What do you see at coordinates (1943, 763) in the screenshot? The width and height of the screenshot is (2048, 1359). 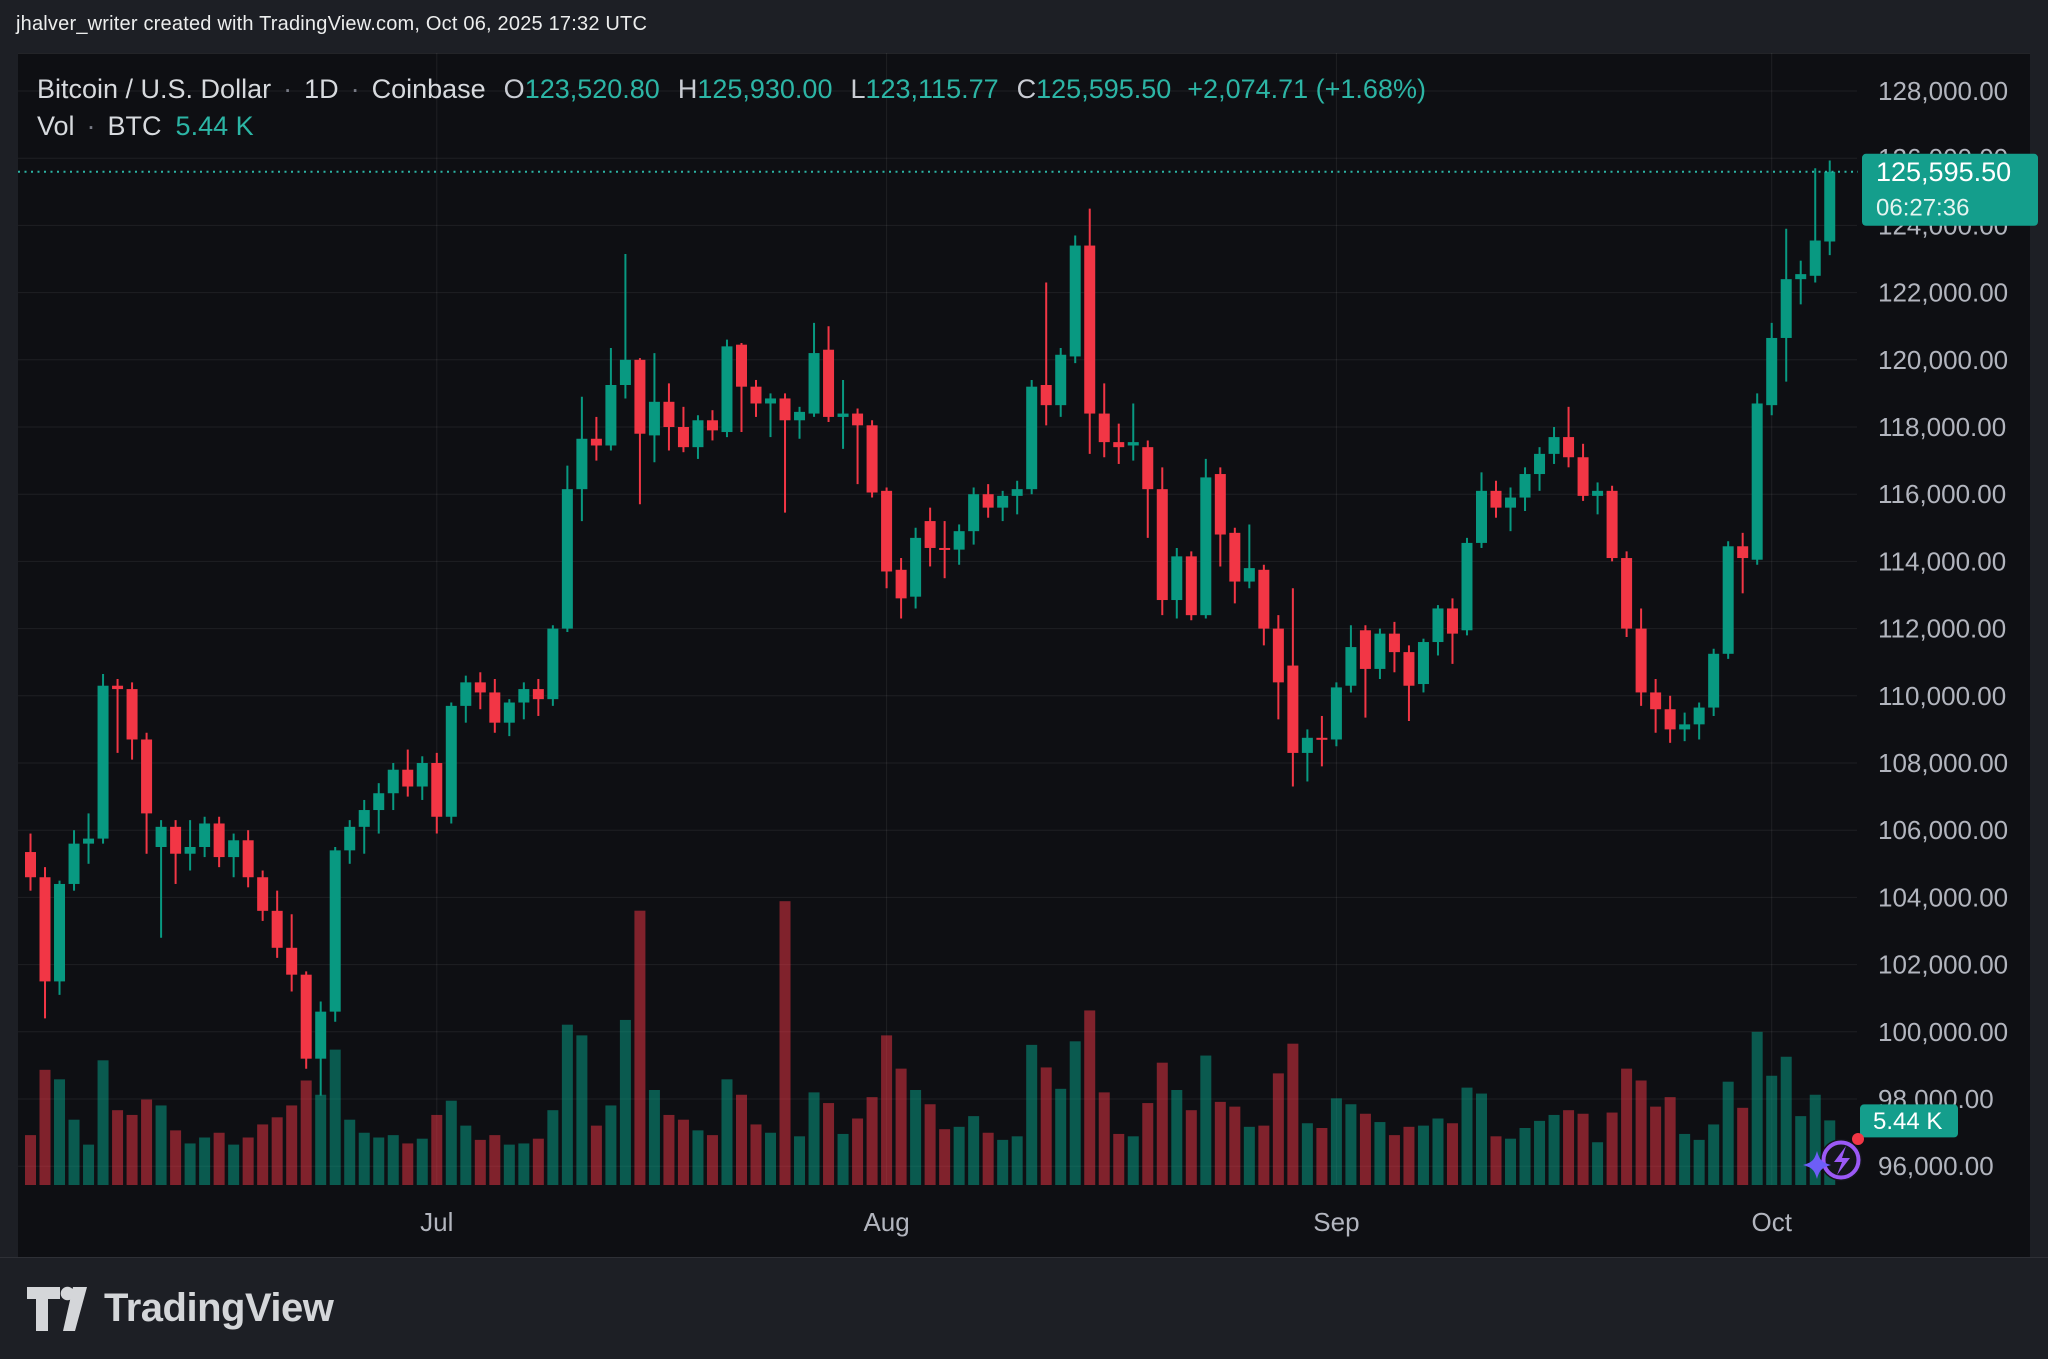 I see `price-tick-label: 108,000.00` at bounding box center [1943, 763].